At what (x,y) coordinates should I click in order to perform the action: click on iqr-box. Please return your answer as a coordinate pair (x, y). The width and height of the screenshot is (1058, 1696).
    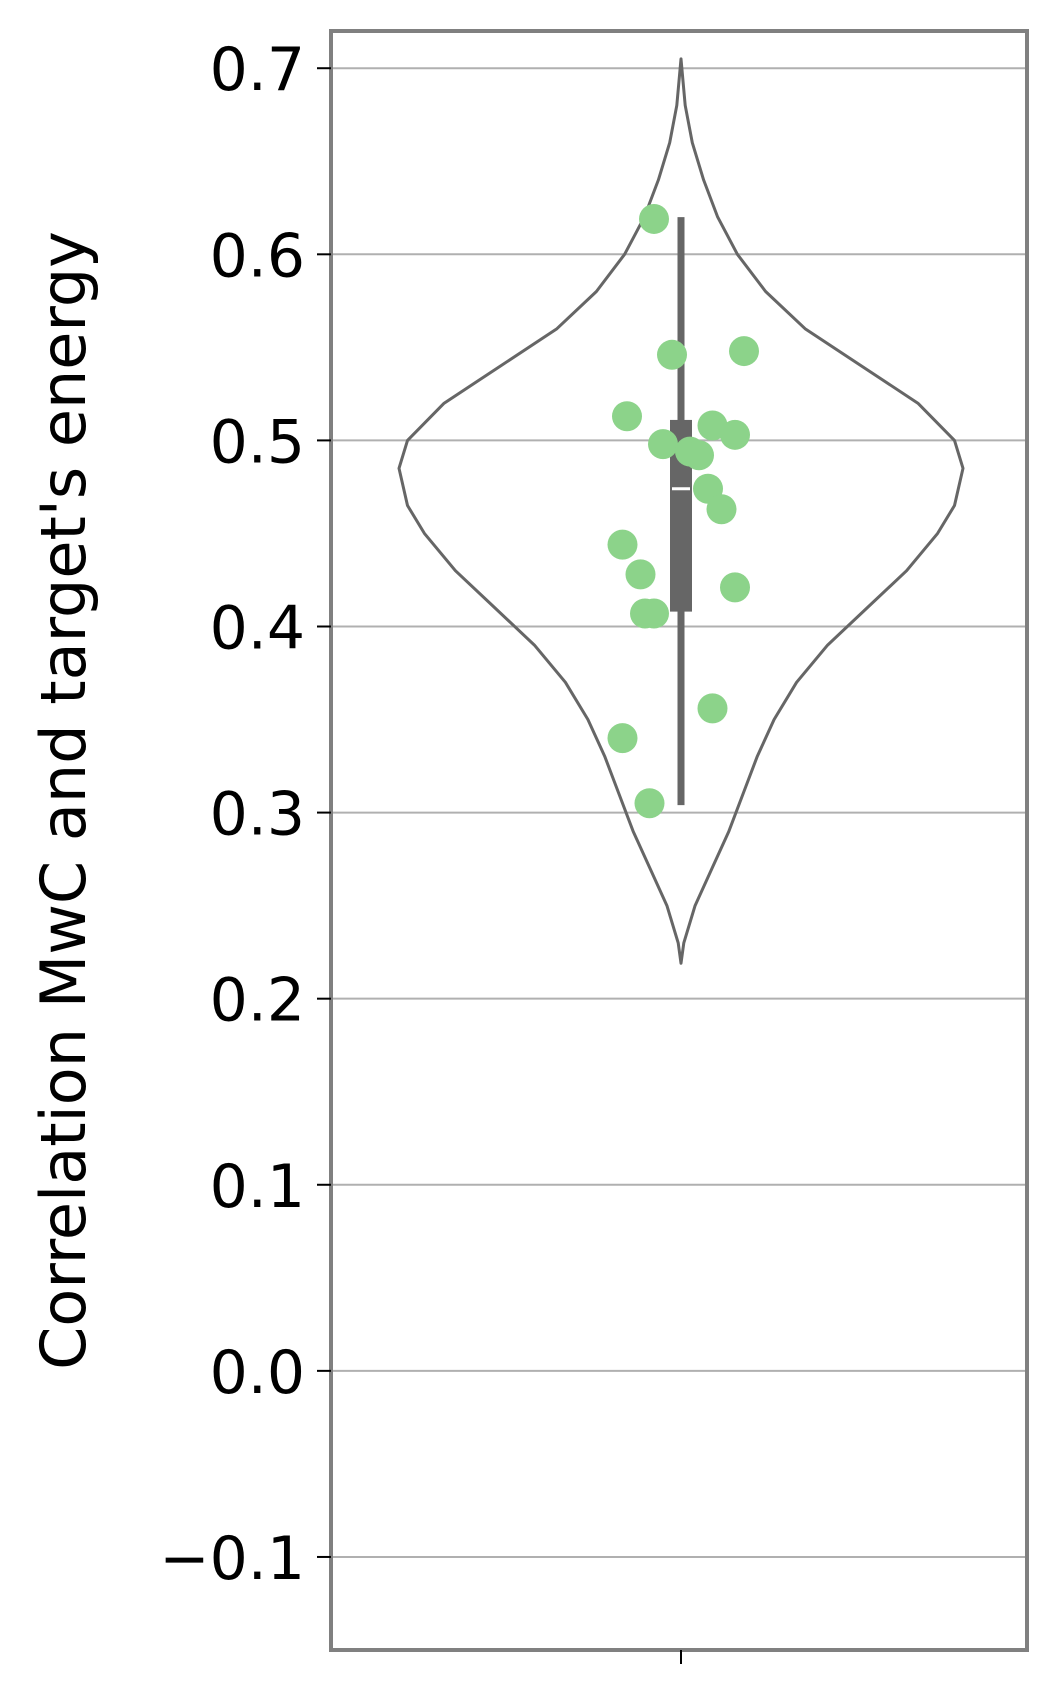
    Looking at the image, I should click on (681, 515).